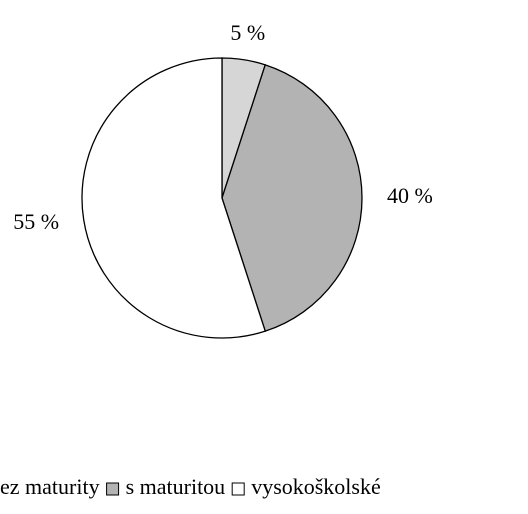 The image size is (528, 514). Describe the element at coordinates (316, 486) in the screenshot. I see `legend-label: vysokoškolské` at that location.